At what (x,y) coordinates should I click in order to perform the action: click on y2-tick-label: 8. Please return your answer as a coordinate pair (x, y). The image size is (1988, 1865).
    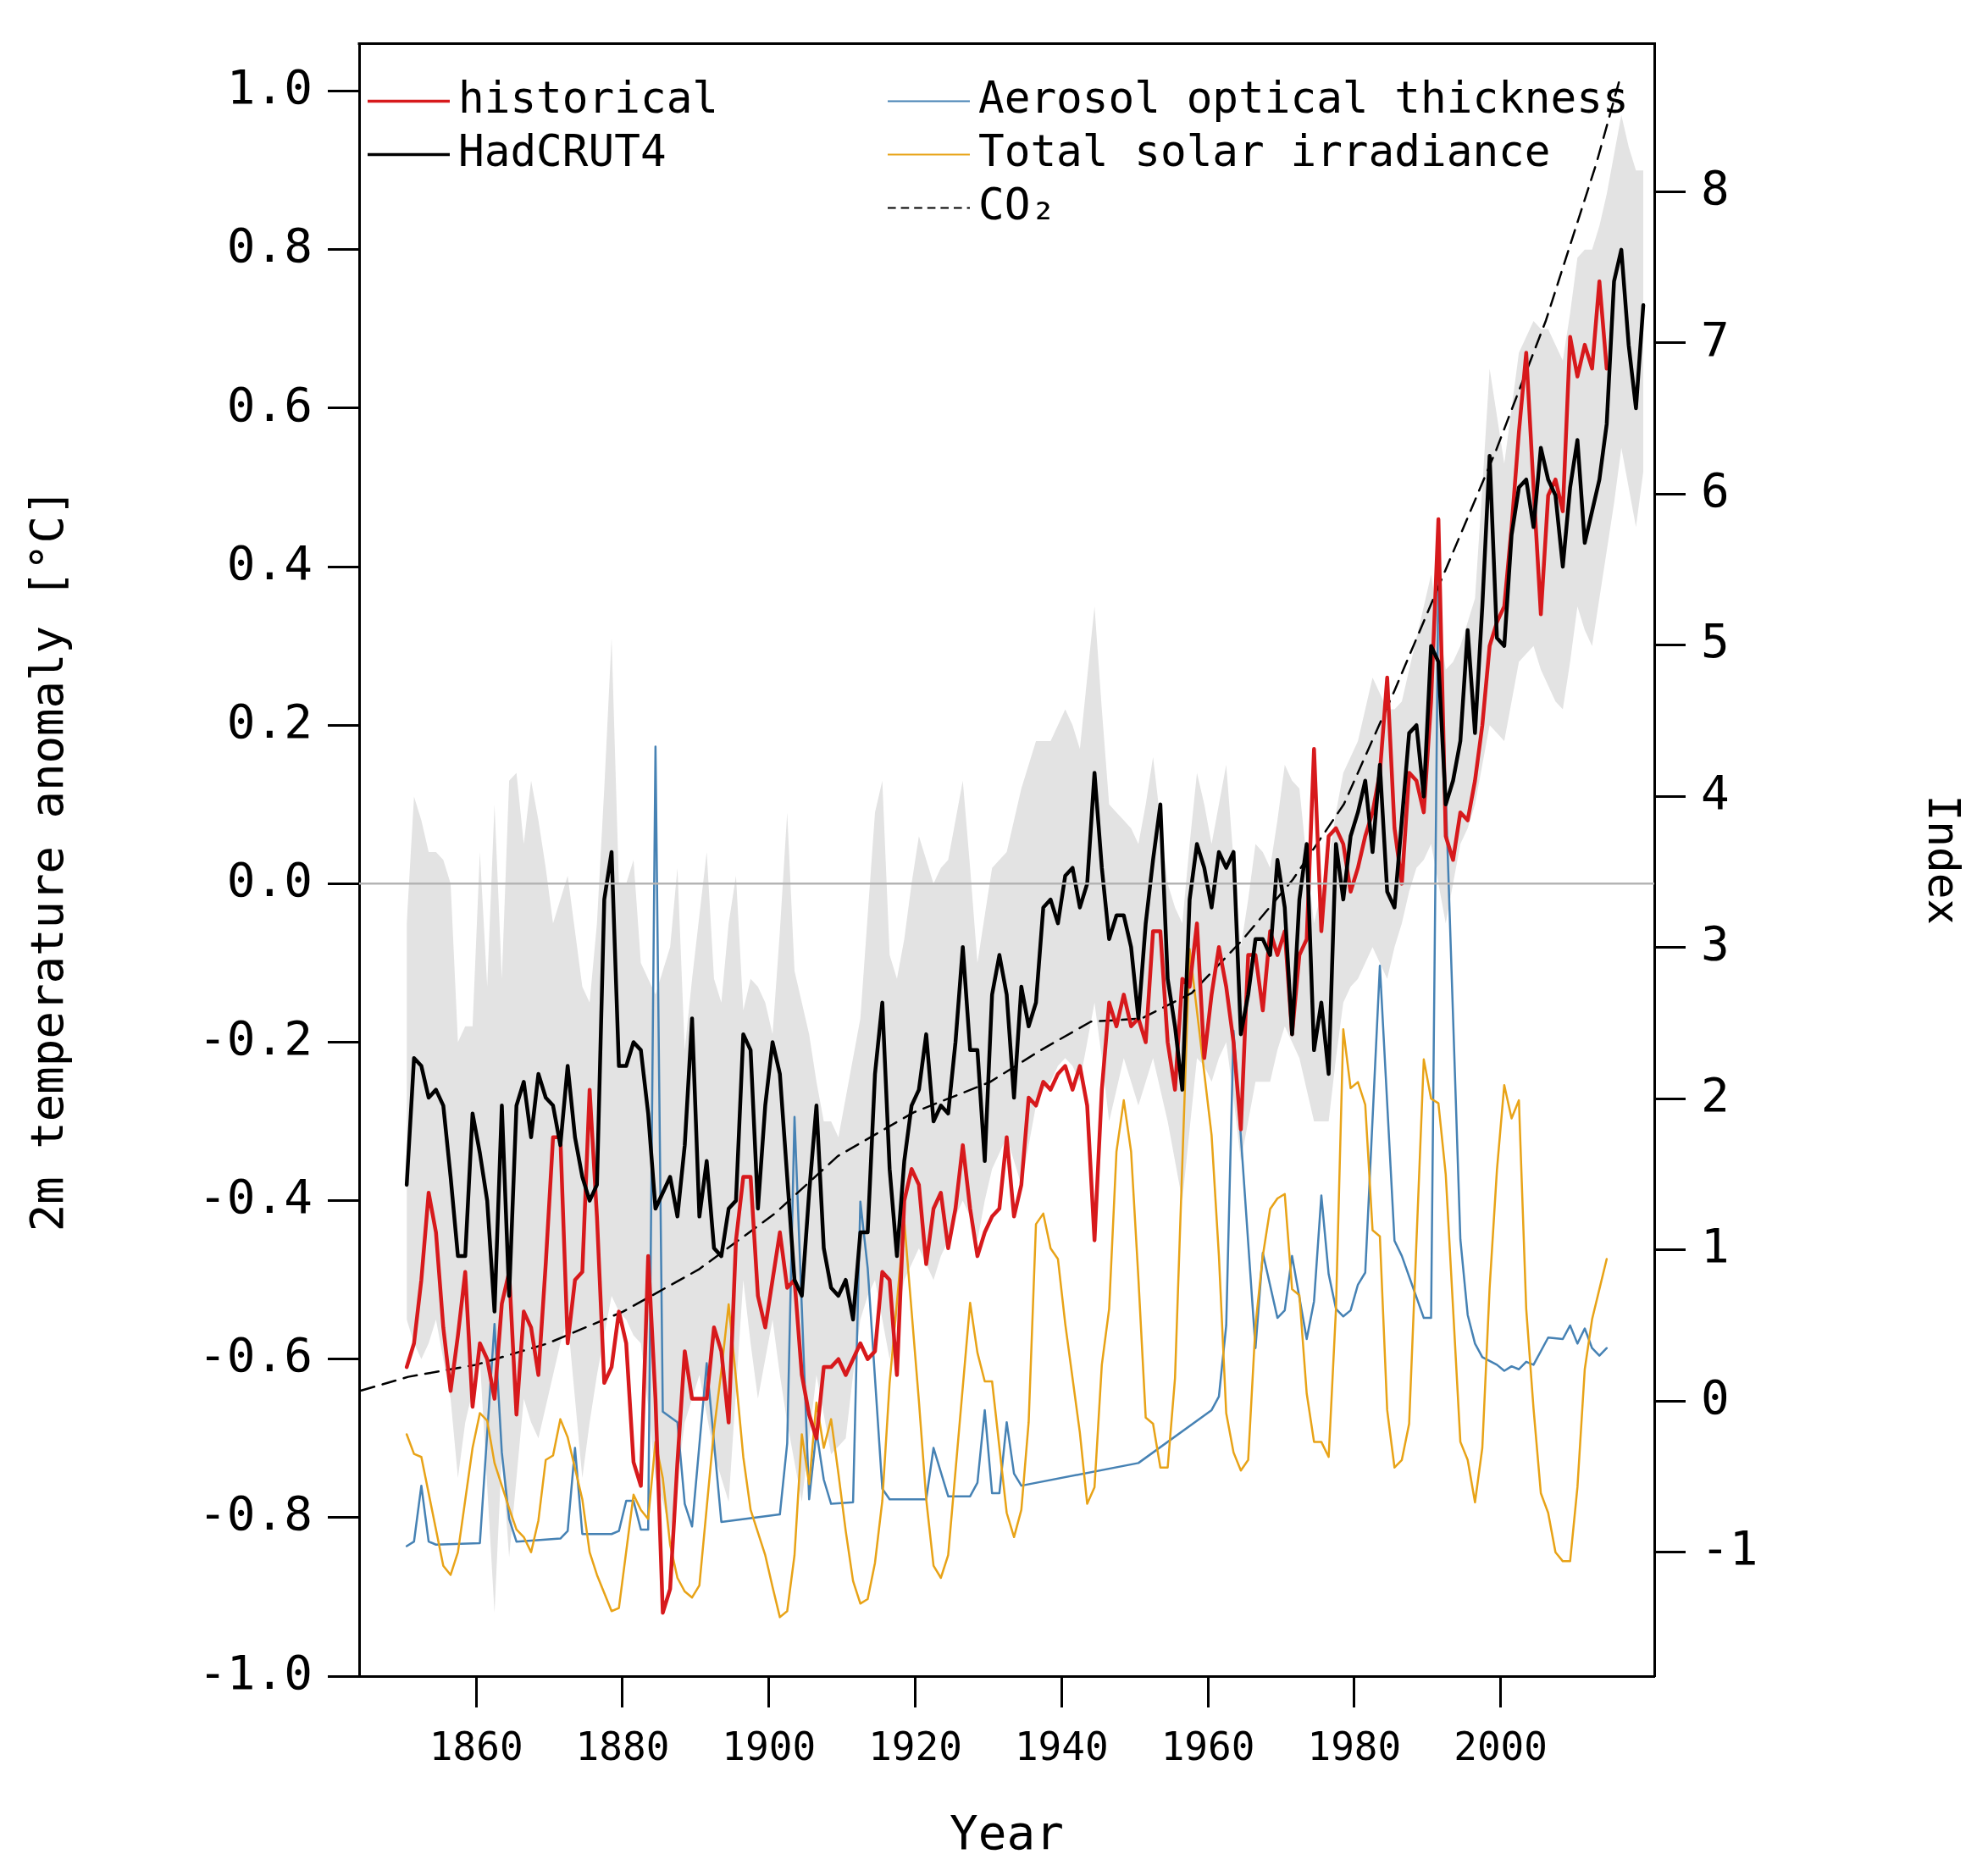
    Looking at the image, I should click on (1715, 188).